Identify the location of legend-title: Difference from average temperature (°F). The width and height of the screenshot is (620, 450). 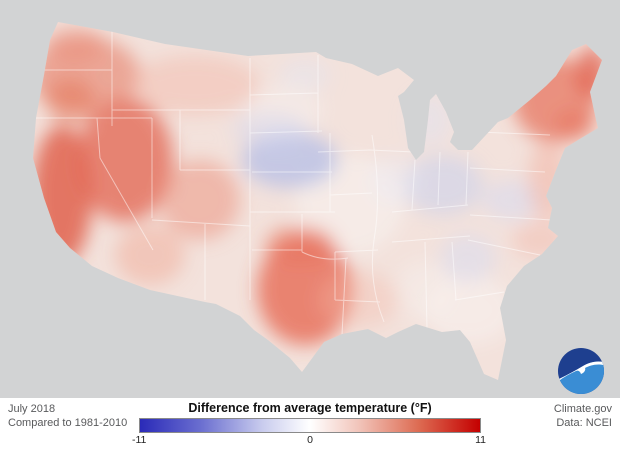
(310, 408).